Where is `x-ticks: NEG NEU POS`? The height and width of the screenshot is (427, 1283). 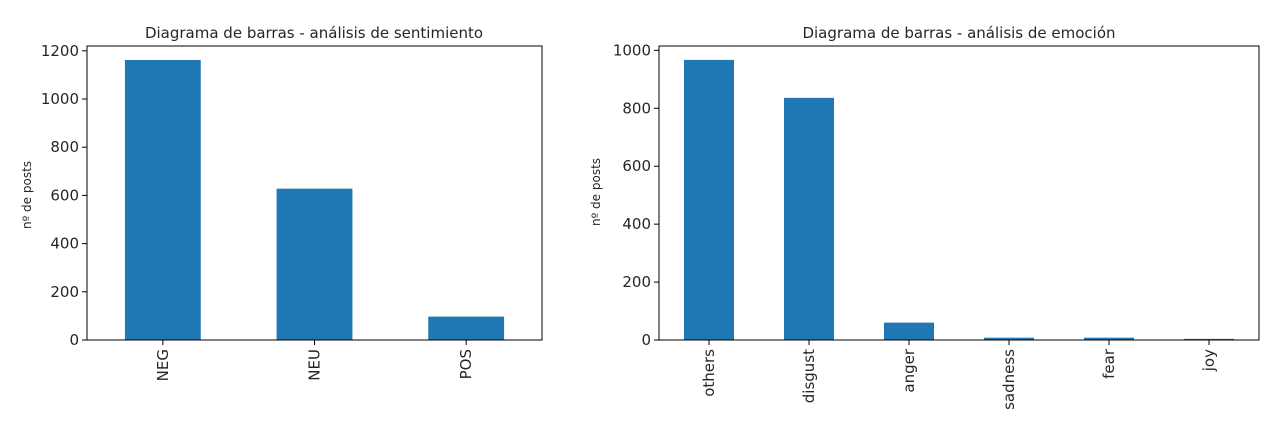 x-ticks: NEG NEU POS is located at coordinates (314, 360).